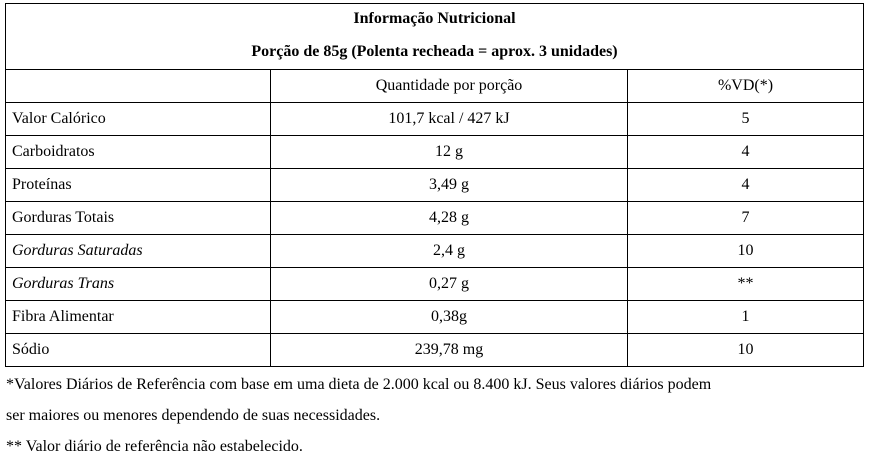  What do you see at coordinates (745, 86) in the screenshot?
I see `header-cell: %VD(*)` at bounding box center [745, 86].